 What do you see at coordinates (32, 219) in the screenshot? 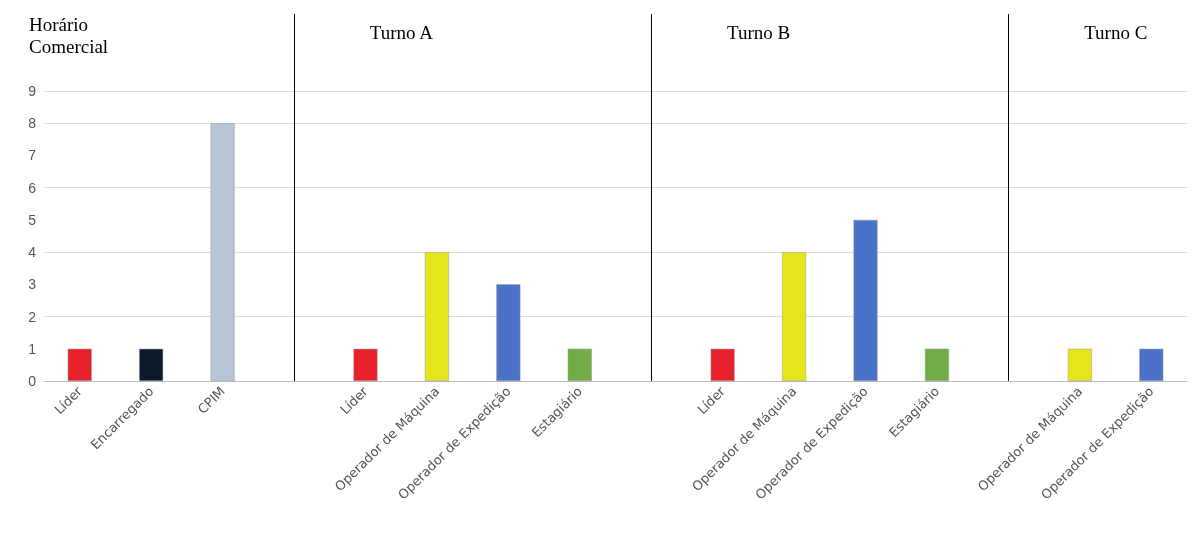
I see `y-tick-label: 5` at bounding box center [32, 219].